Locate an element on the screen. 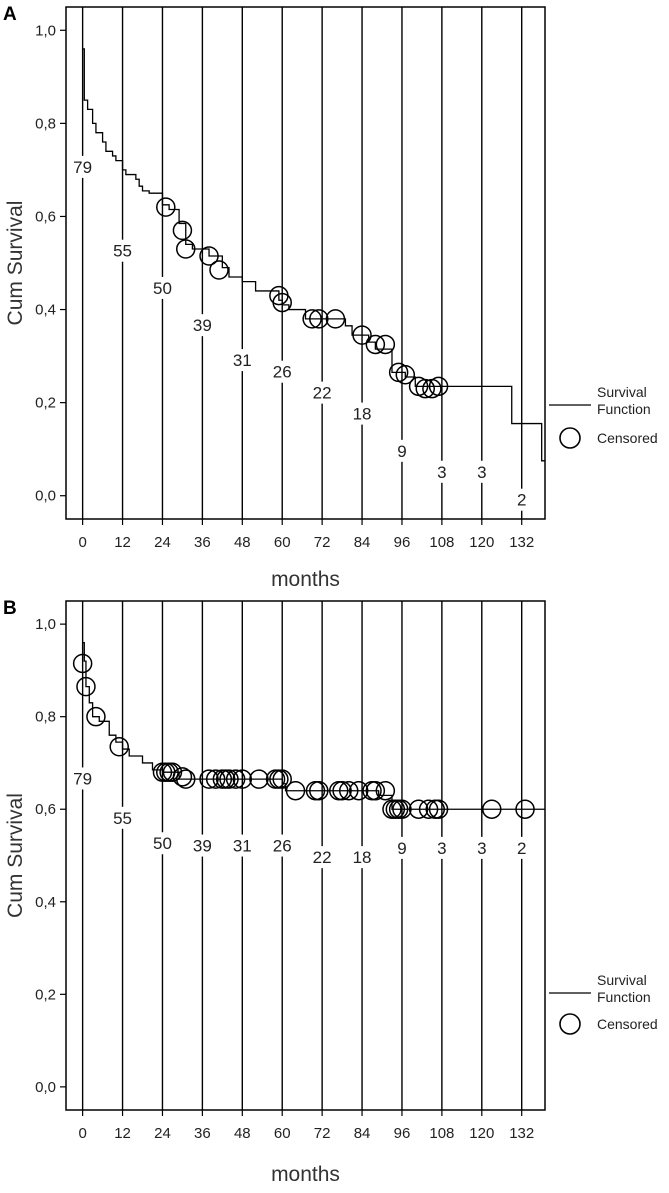 The width and height of the screenshot is (669, 1193). panel-label: A is located at coordinates (10, 14).